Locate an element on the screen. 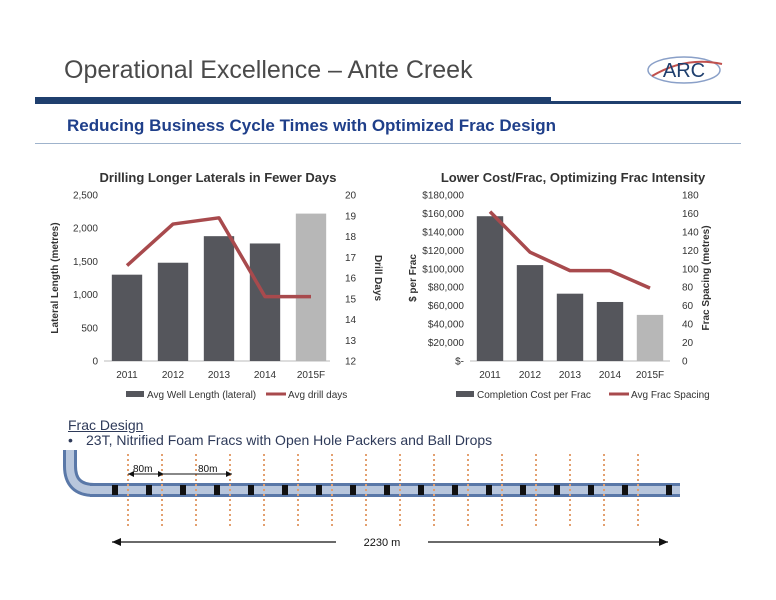 The image size is (776, 600). length-marker: 2230 m is located at coordinates (390, 543).